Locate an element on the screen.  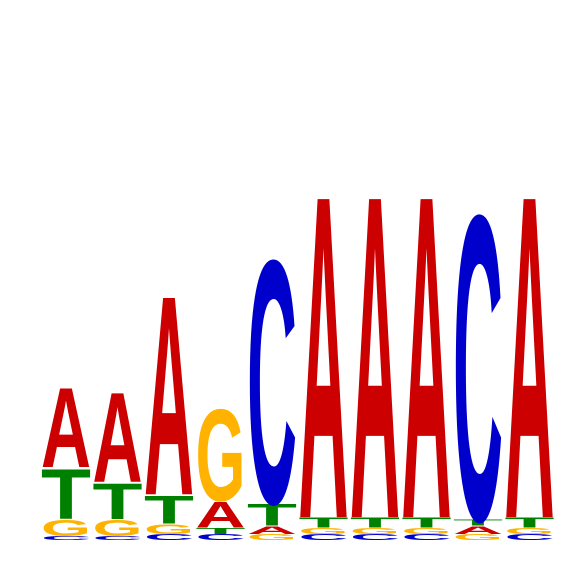
logo-letter-A-pos1: A is located at coordinates (66, 429).